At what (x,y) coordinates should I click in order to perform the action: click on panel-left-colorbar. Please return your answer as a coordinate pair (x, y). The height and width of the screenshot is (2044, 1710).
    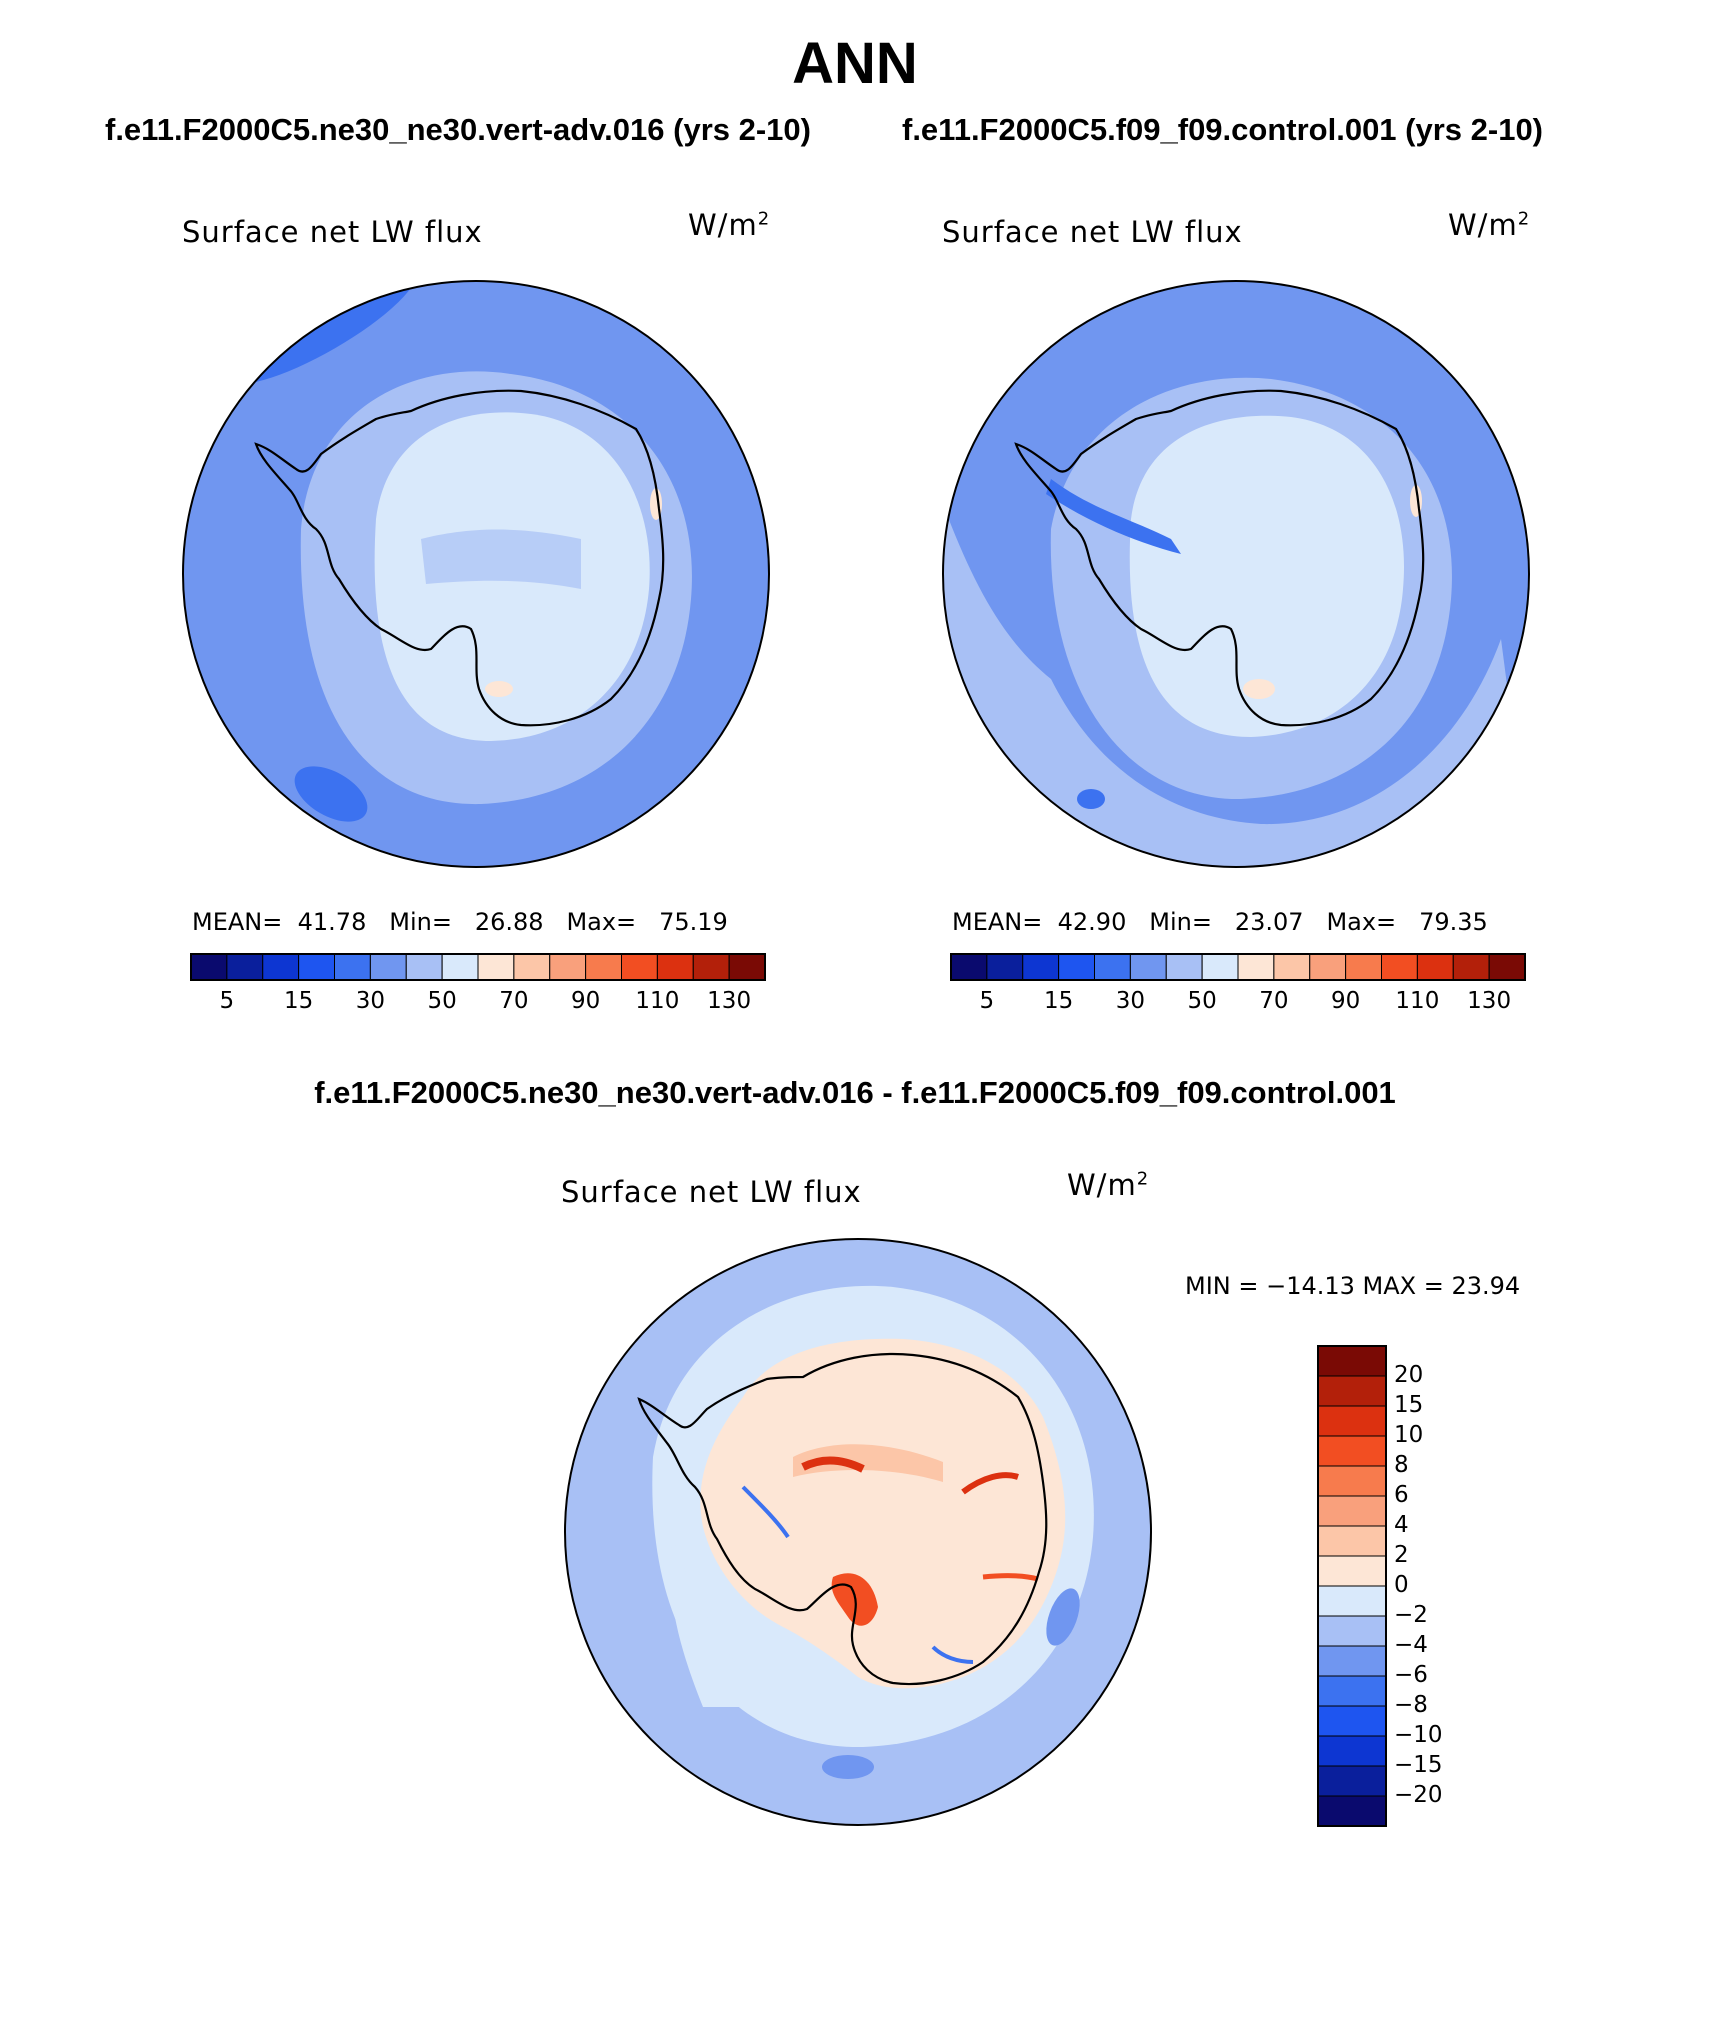
    Looking at the image, I should click on (478, 967).